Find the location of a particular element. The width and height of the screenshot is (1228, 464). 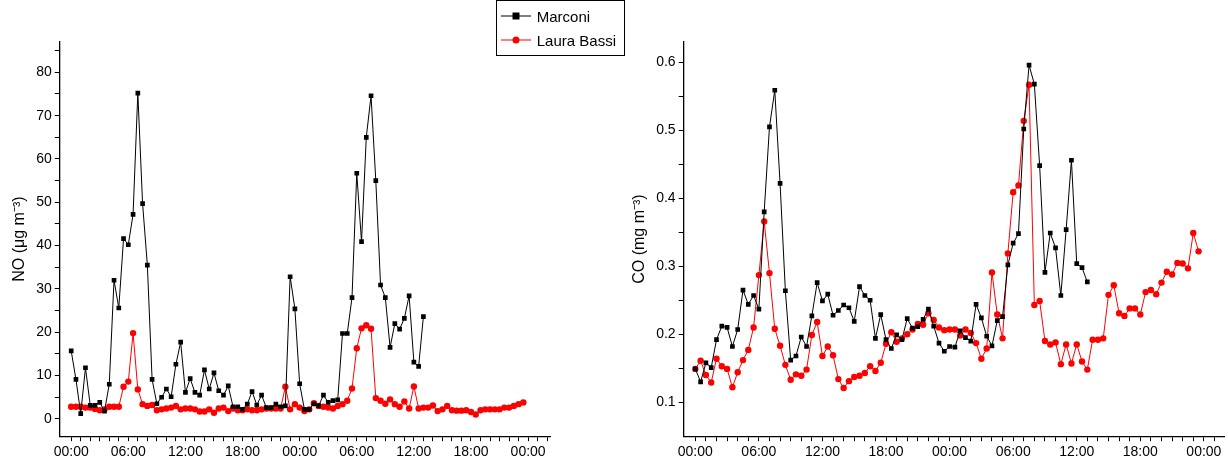

legend-label: Laura Bassi is located at coordinates (576, 40).